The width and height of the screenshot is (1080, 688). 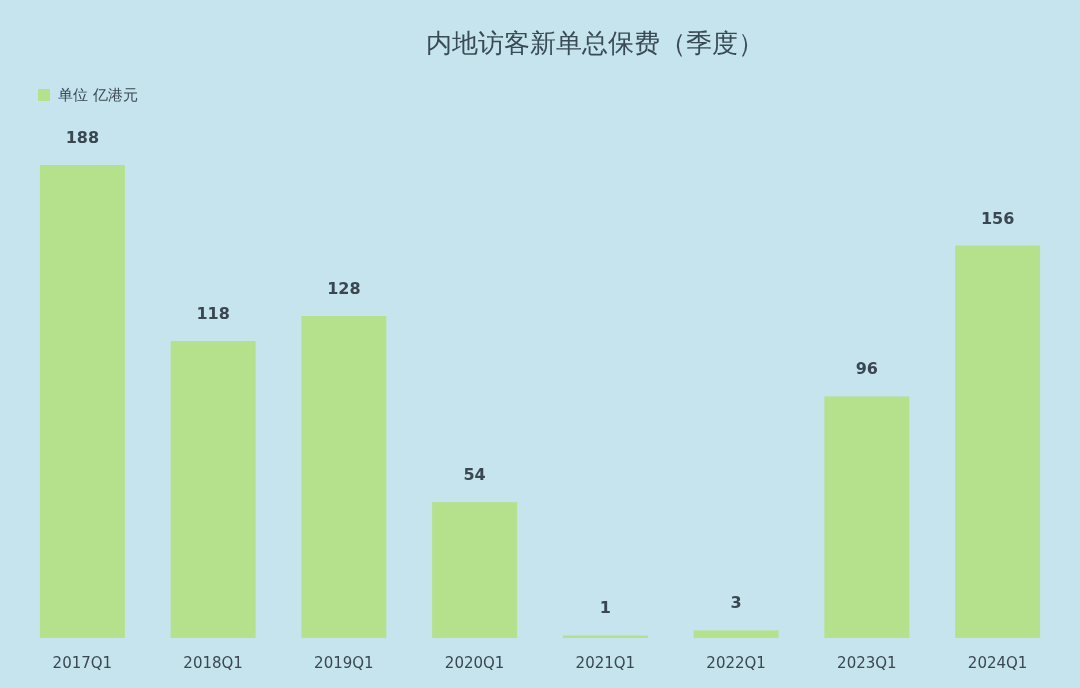 What do you see at coordinates (82, 663) in the screenshot?
I see `x-tick-label: 2017Q1` at bounding box center [82, 663].